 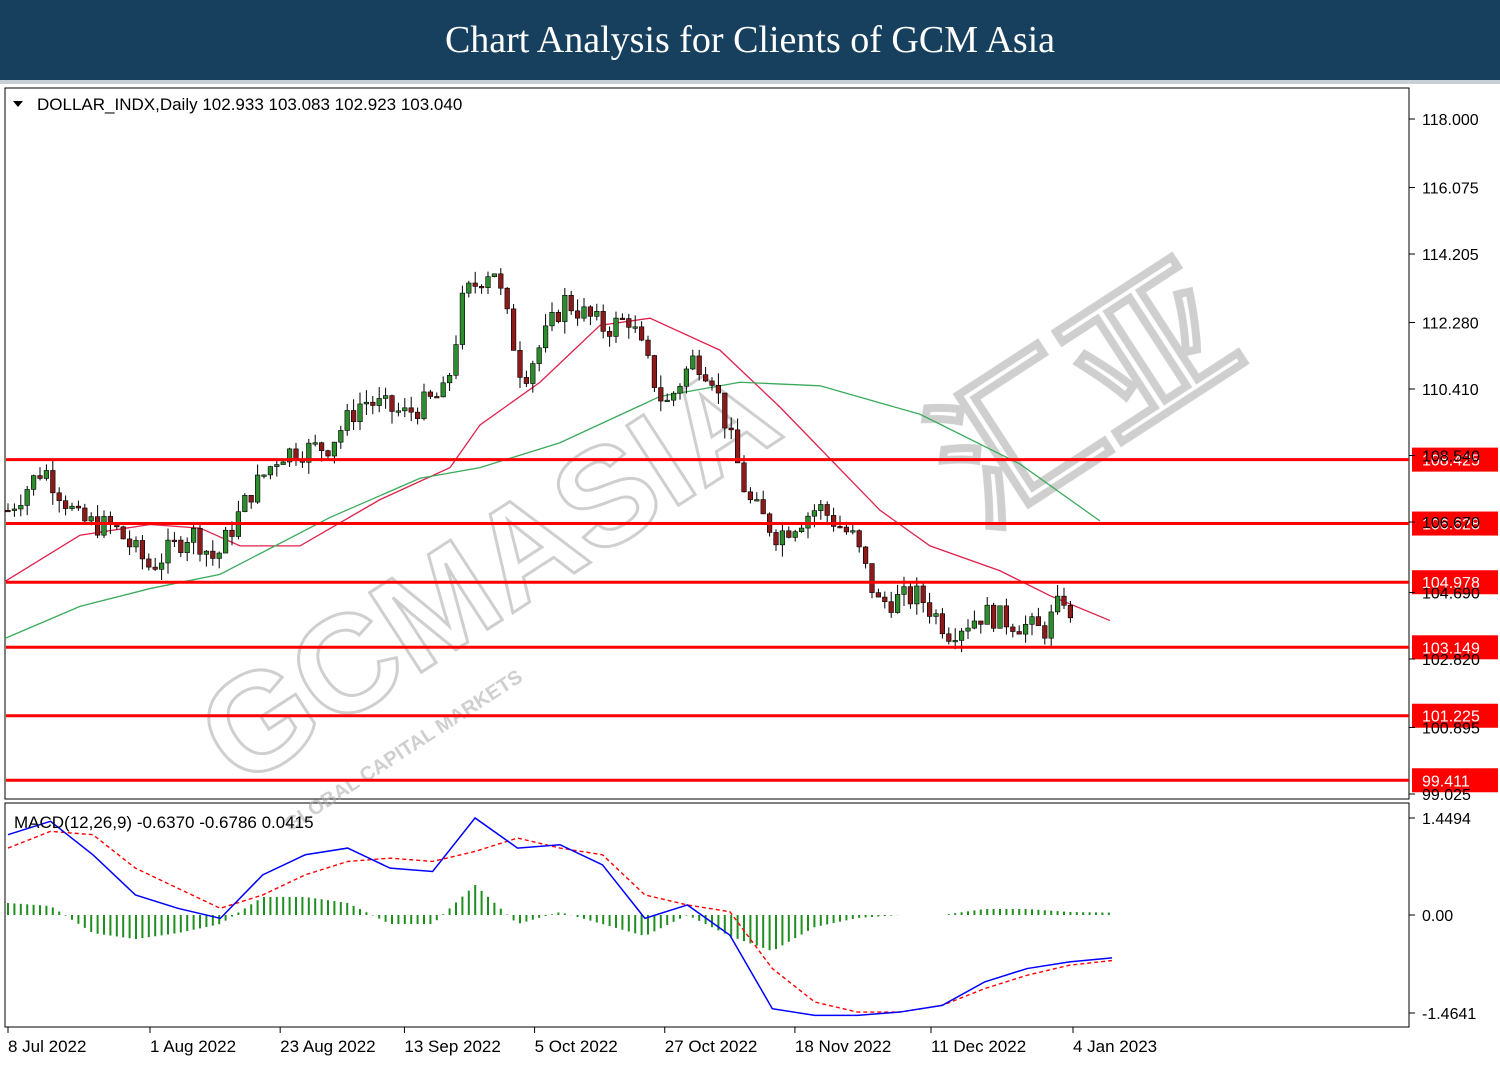 I want to click on level-price-label: 104.978, so click(x=1451, y=583).